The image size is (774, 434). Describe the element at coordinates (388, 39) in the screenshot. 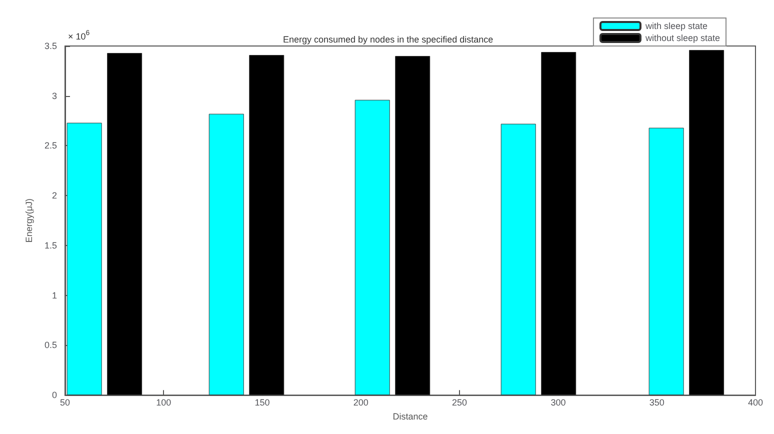

I see `chart-title: Energy consumed by nodes in the specified distance` at that location.